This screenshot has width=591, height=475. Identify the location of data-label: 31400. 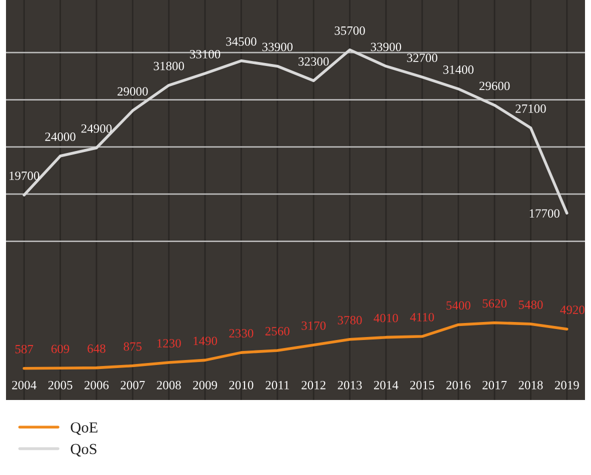
(458, 69).